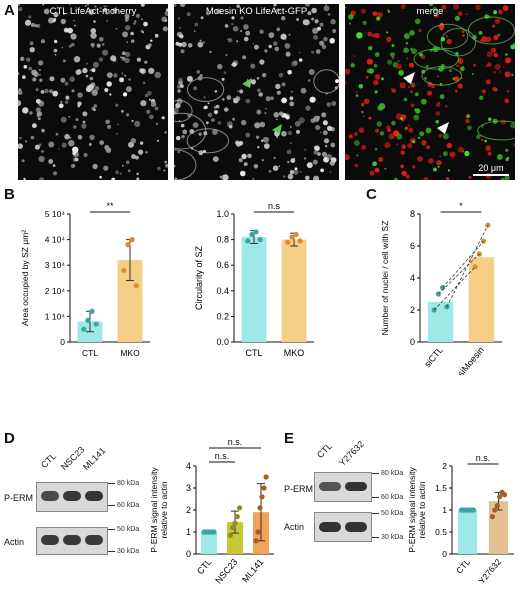  Describe the element at coordinates (222, 342) in the screenshot. I see `y-tick-label: 0.0` at that location.